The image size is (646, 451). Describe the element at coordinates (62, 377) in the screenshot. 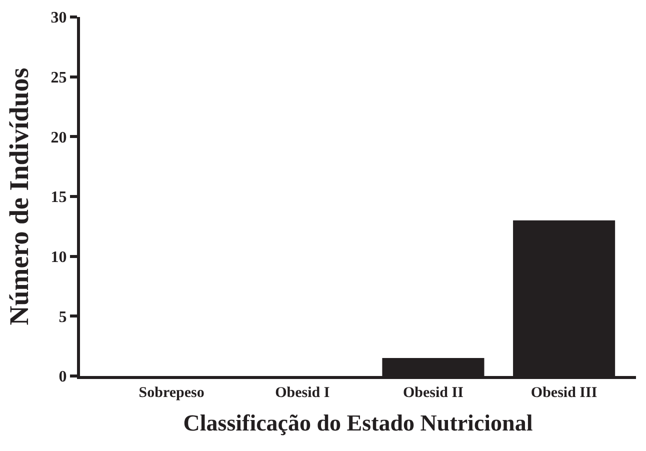

I see `y-tick-label: 0` at that location.